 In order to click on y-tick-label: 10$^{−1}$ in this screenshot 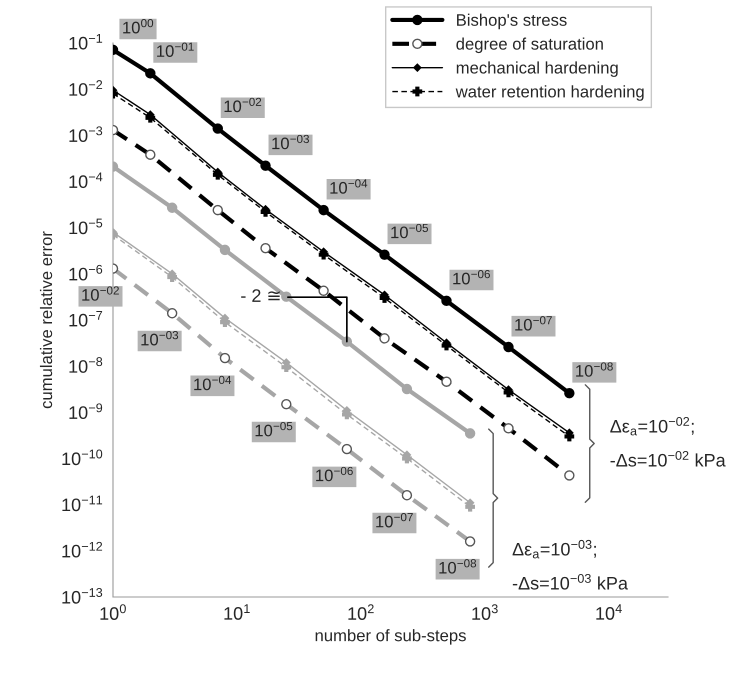, I will do `click(85, 42)`.